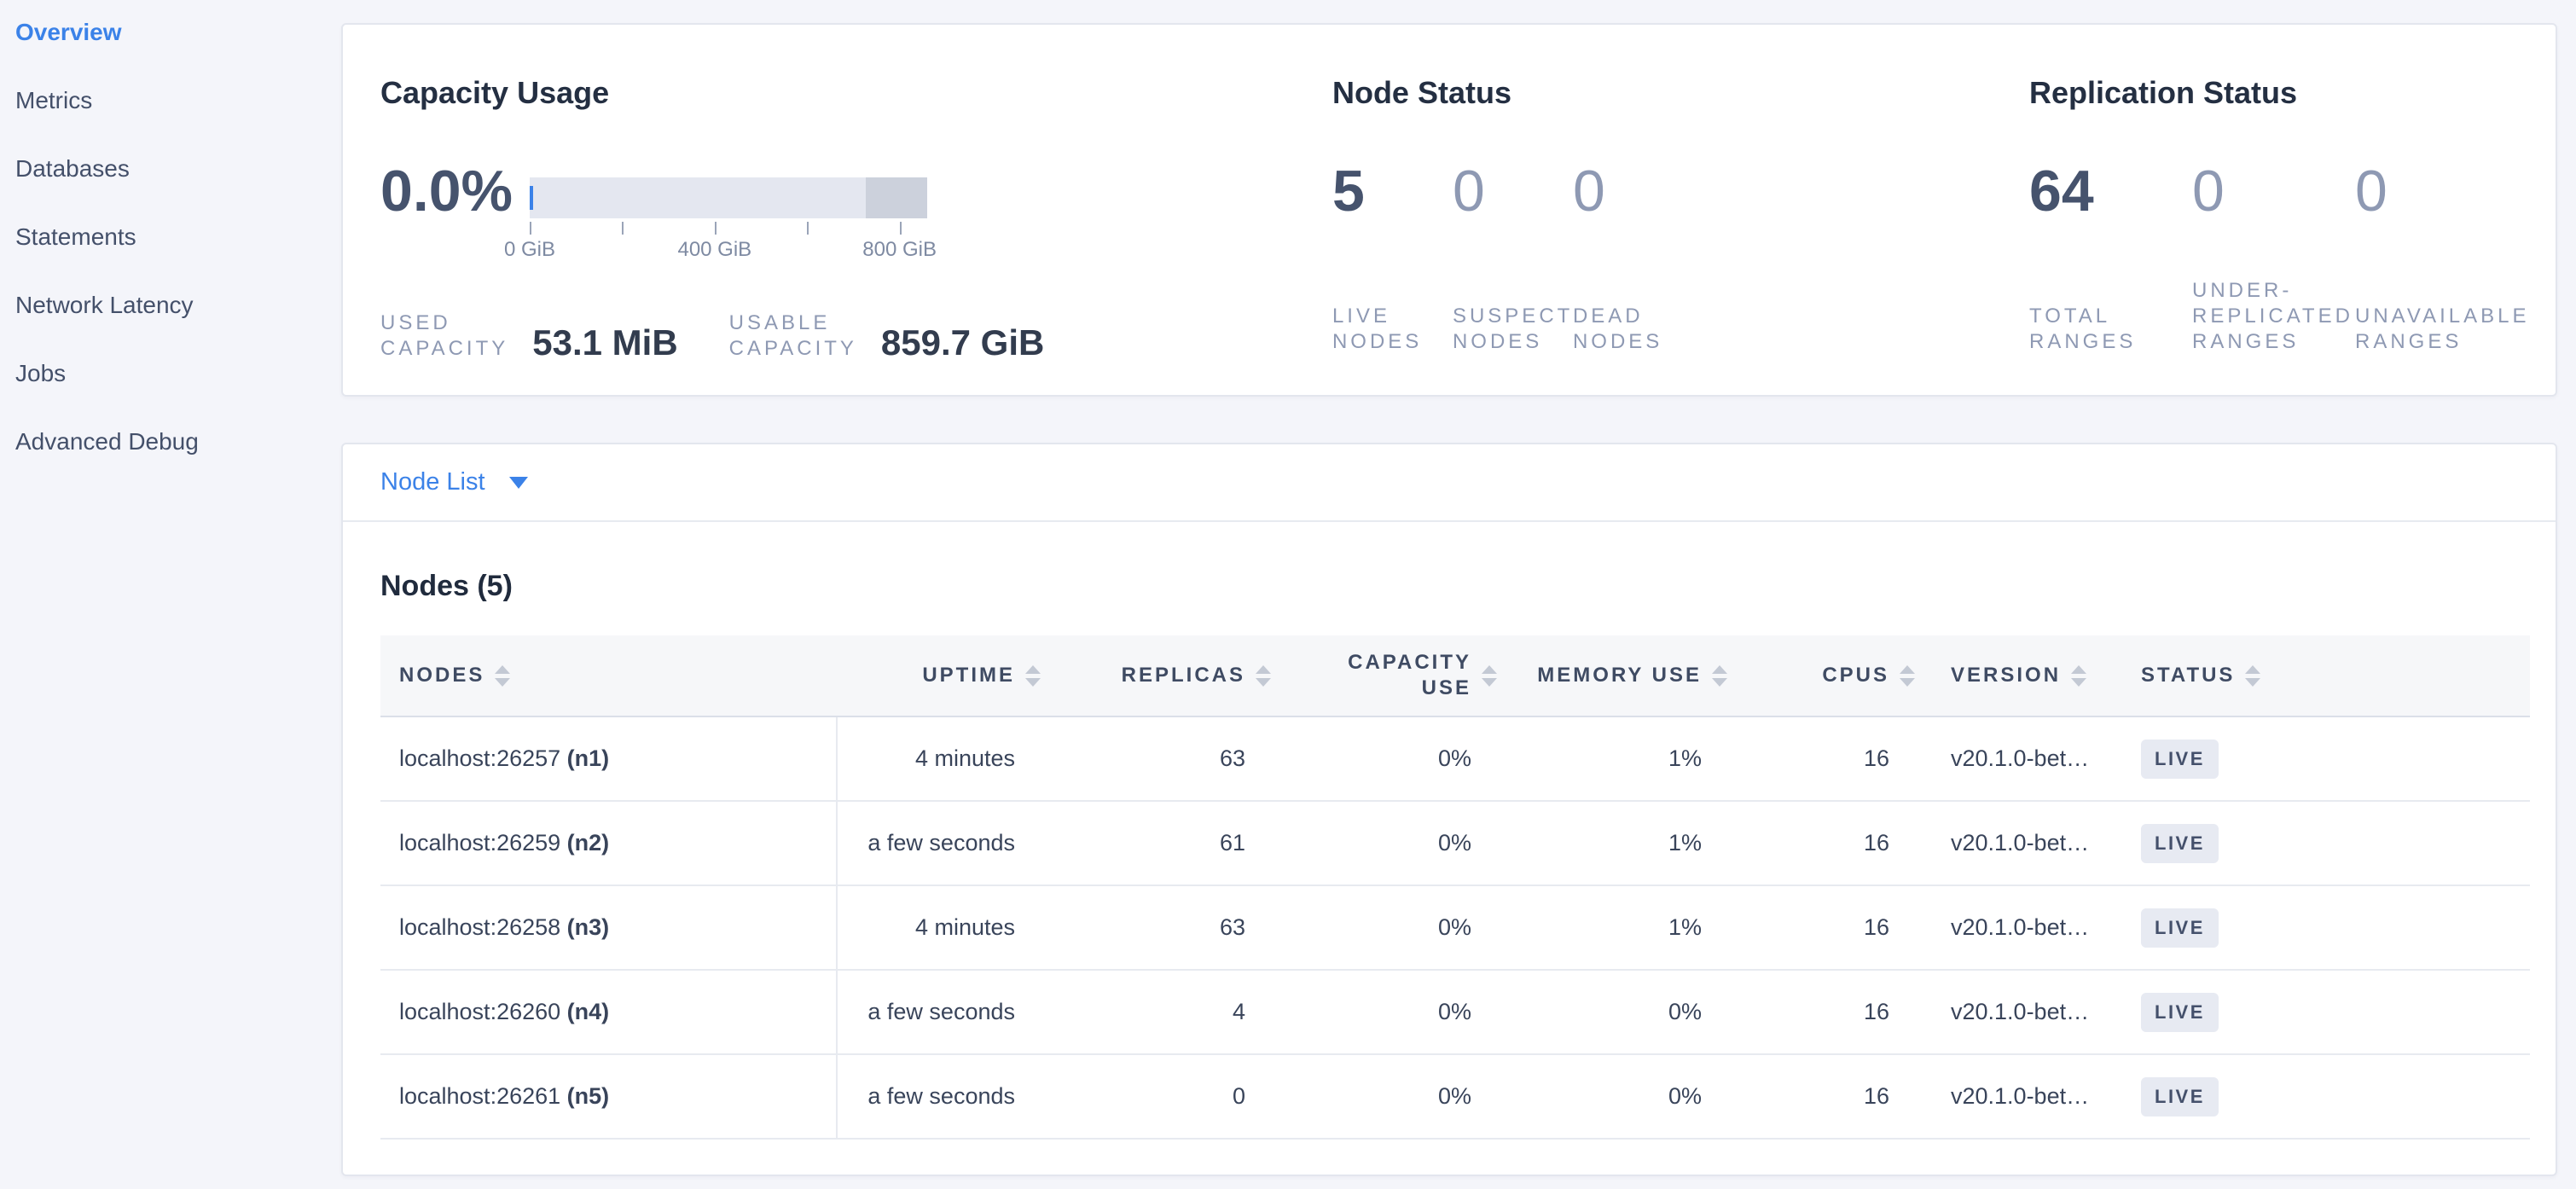 The height and width of the screenshot is (1189, 2576). I want to click on dead-nodes-stat: 0 DEAD NODES, so click(1633, 258).